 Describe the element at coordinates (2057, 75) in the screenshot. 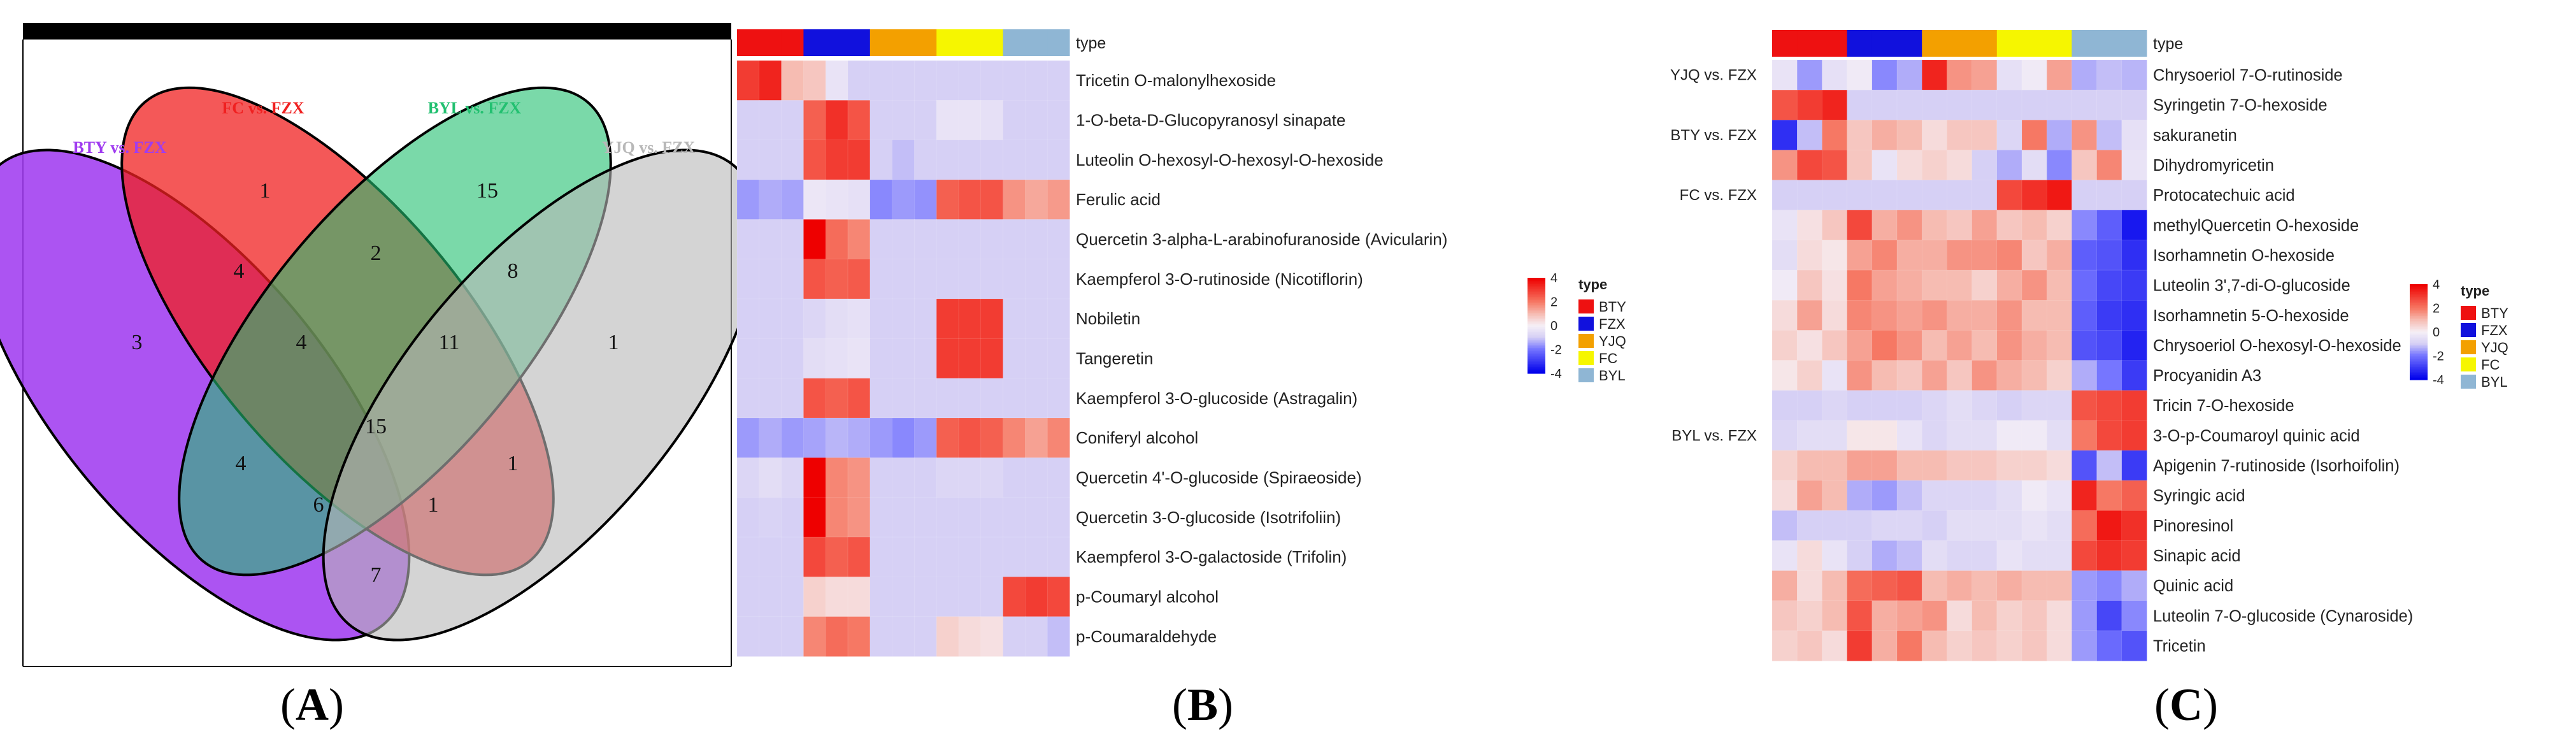

I see `heatmap-row: Chrysoeriol 7-O-rutinoside` at that location.